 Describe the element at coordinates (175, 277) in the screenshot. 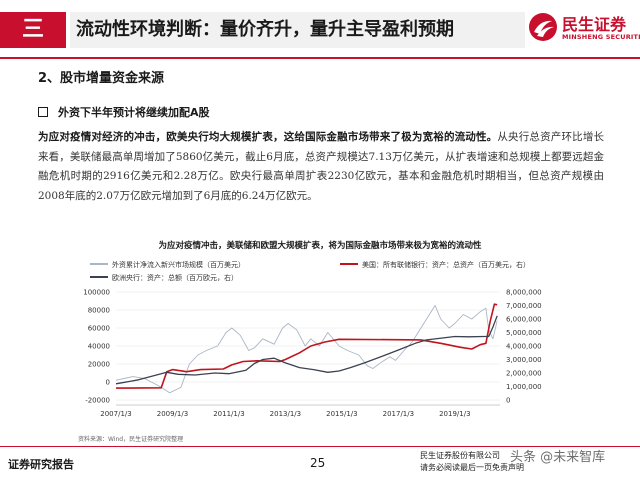

I see `legend-label-3: 欧洲央行：资产：总额（百万欧元，右）` at that location.